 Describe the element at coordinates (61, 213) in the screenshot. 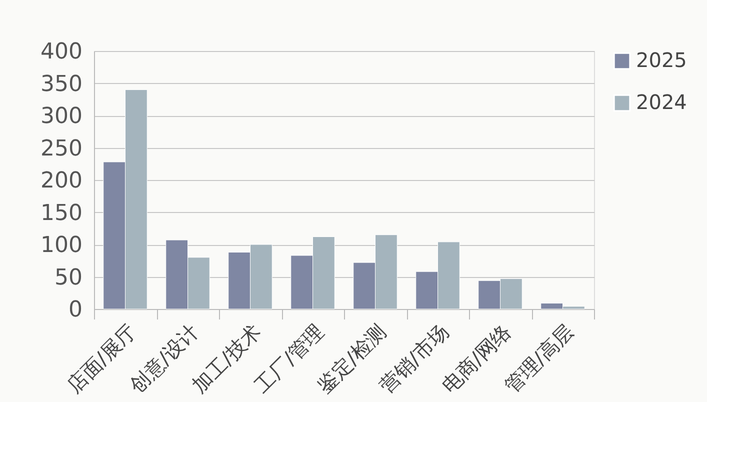

I see `y-tick-label: 150` at that location.